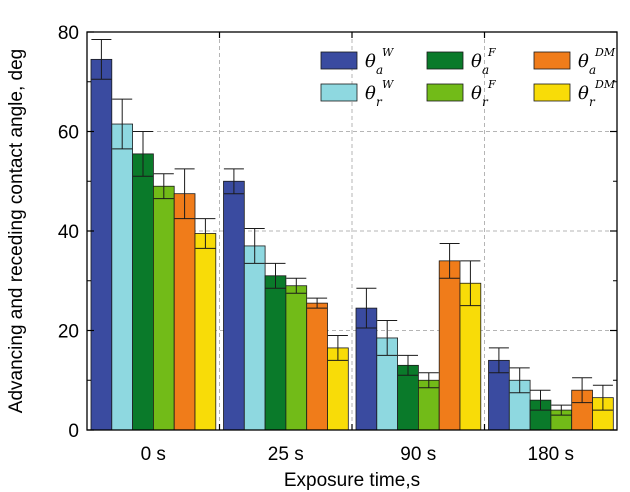 This screenshot has width=630, height=492. I want to click on y-tick-label: 60, so click(68, 133).